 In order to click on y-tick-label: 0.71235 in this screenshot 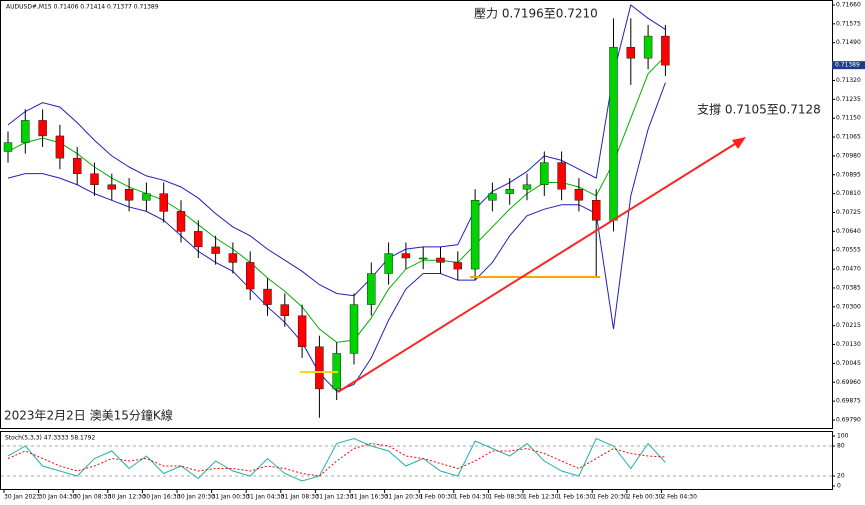, I will do `click(848, 99)`.